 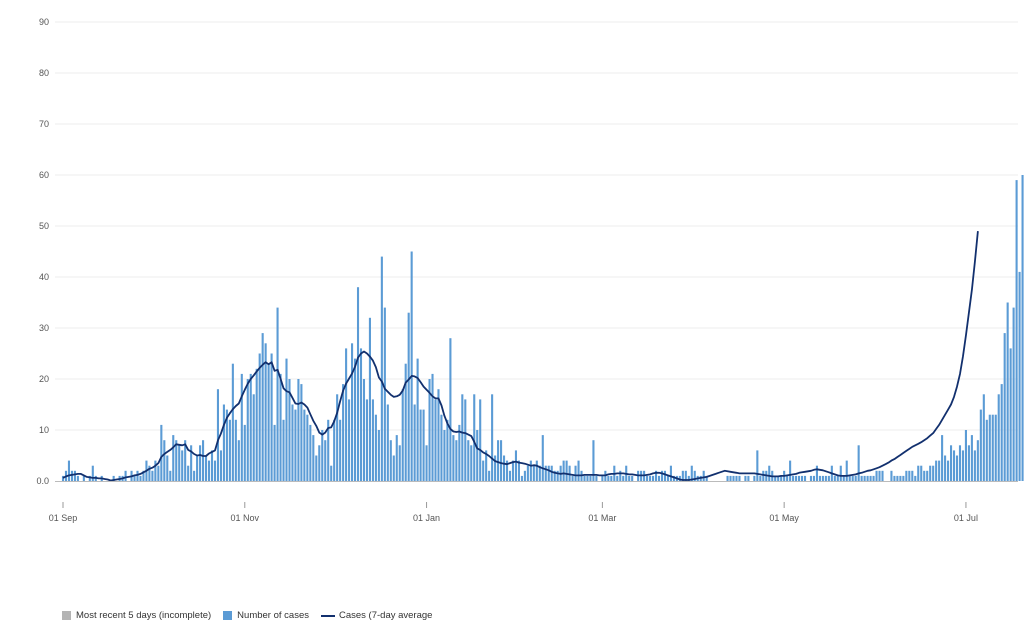 I want to click on legend-item-average: Cases (7-day average, so click(x=376, y=615).